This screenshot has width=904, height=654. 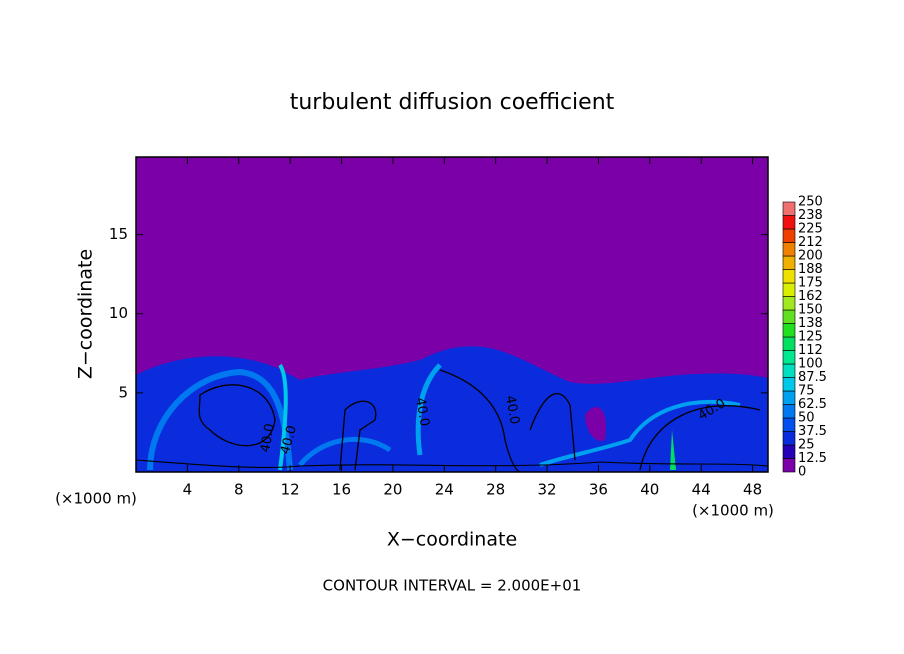 I want to click on colorbar-label: 162, so click(x=810, y=296).